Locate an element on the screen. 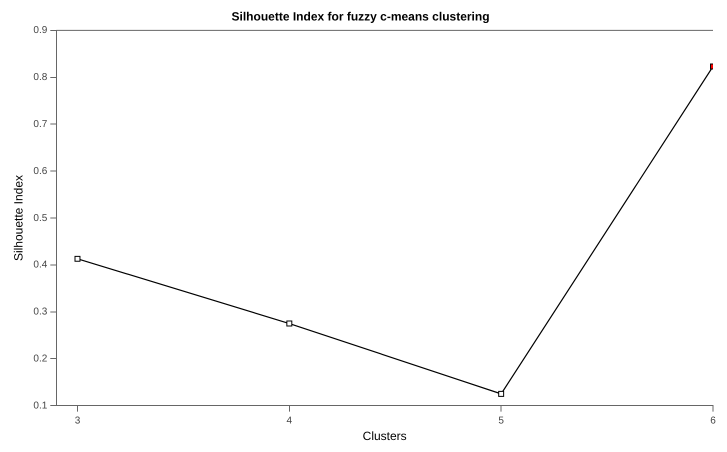 This screenshot has height=452, width=727. x-tick-label: 6 is located at coordinates (713, 420).